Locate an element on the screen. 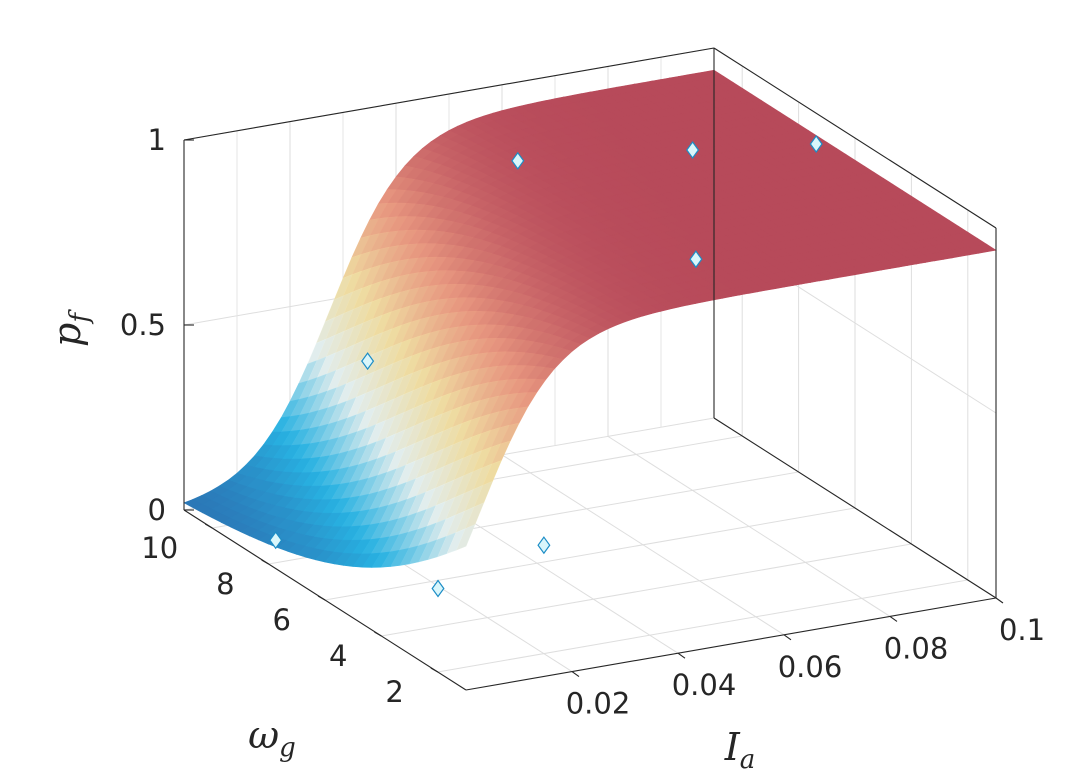  x-tick-label: 0.08 is located at coordinates (916, 648).